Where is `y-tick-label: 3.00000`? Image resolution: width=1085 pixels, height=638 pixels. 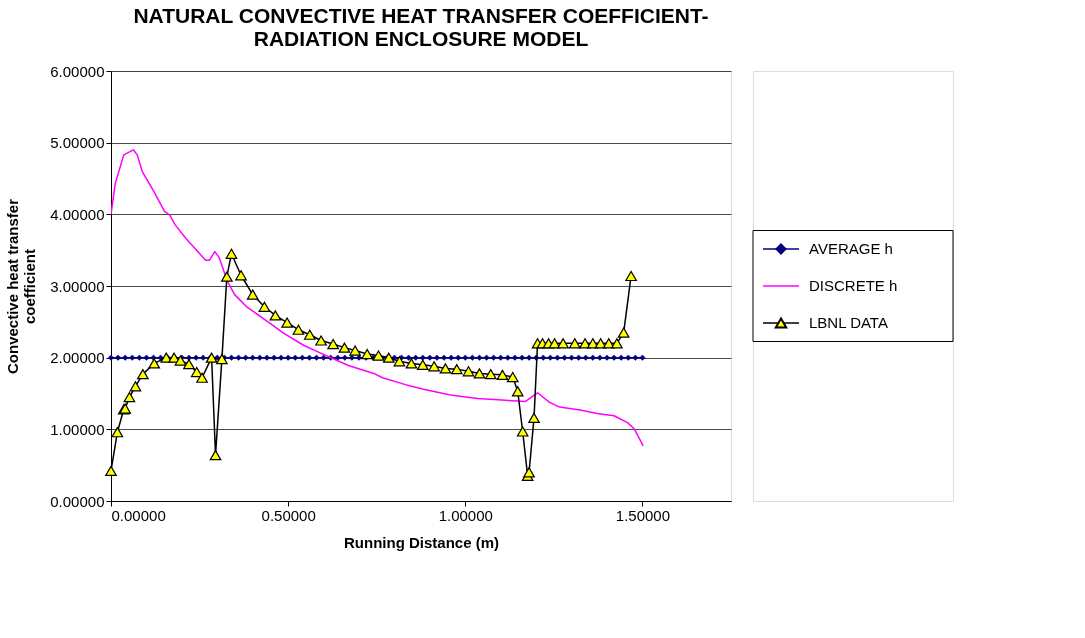
y-tick-label: 3.00000 is located at coordinates (77, 286).